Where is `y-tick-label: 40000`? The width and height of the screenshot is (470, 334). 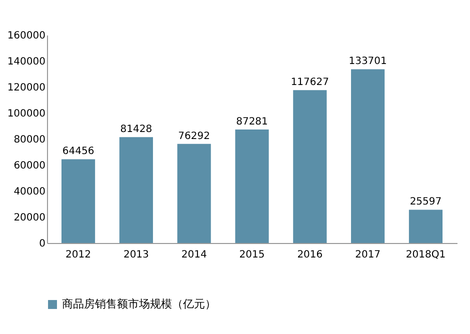 y-tick-label: 40000 is located at coordinates (30, 192).